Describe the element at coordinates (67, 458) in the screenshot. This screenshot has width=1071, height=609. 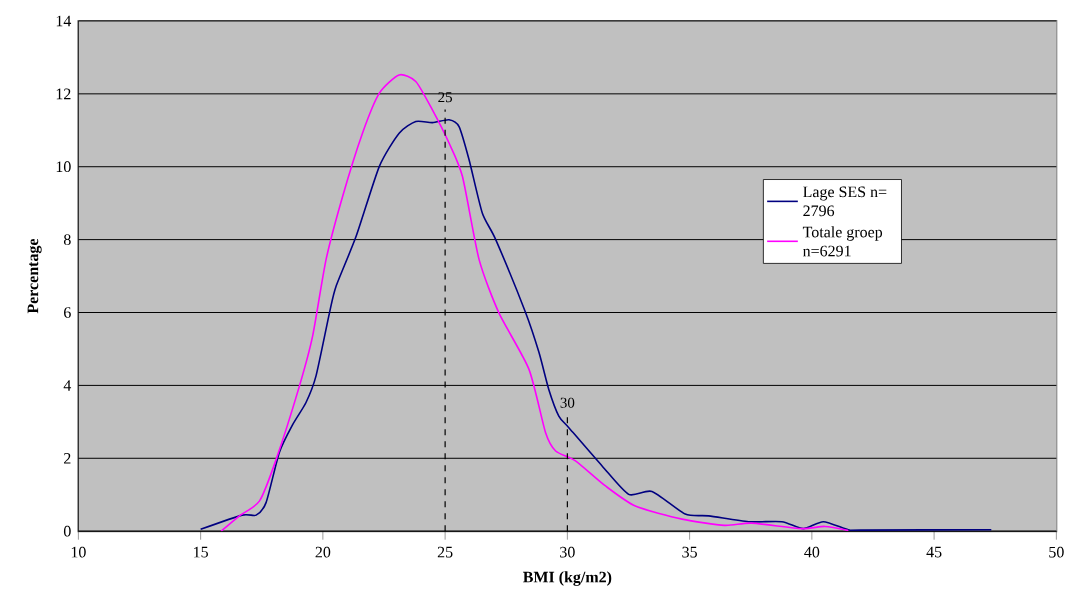
I see `y-tick-label: 2` at that location.